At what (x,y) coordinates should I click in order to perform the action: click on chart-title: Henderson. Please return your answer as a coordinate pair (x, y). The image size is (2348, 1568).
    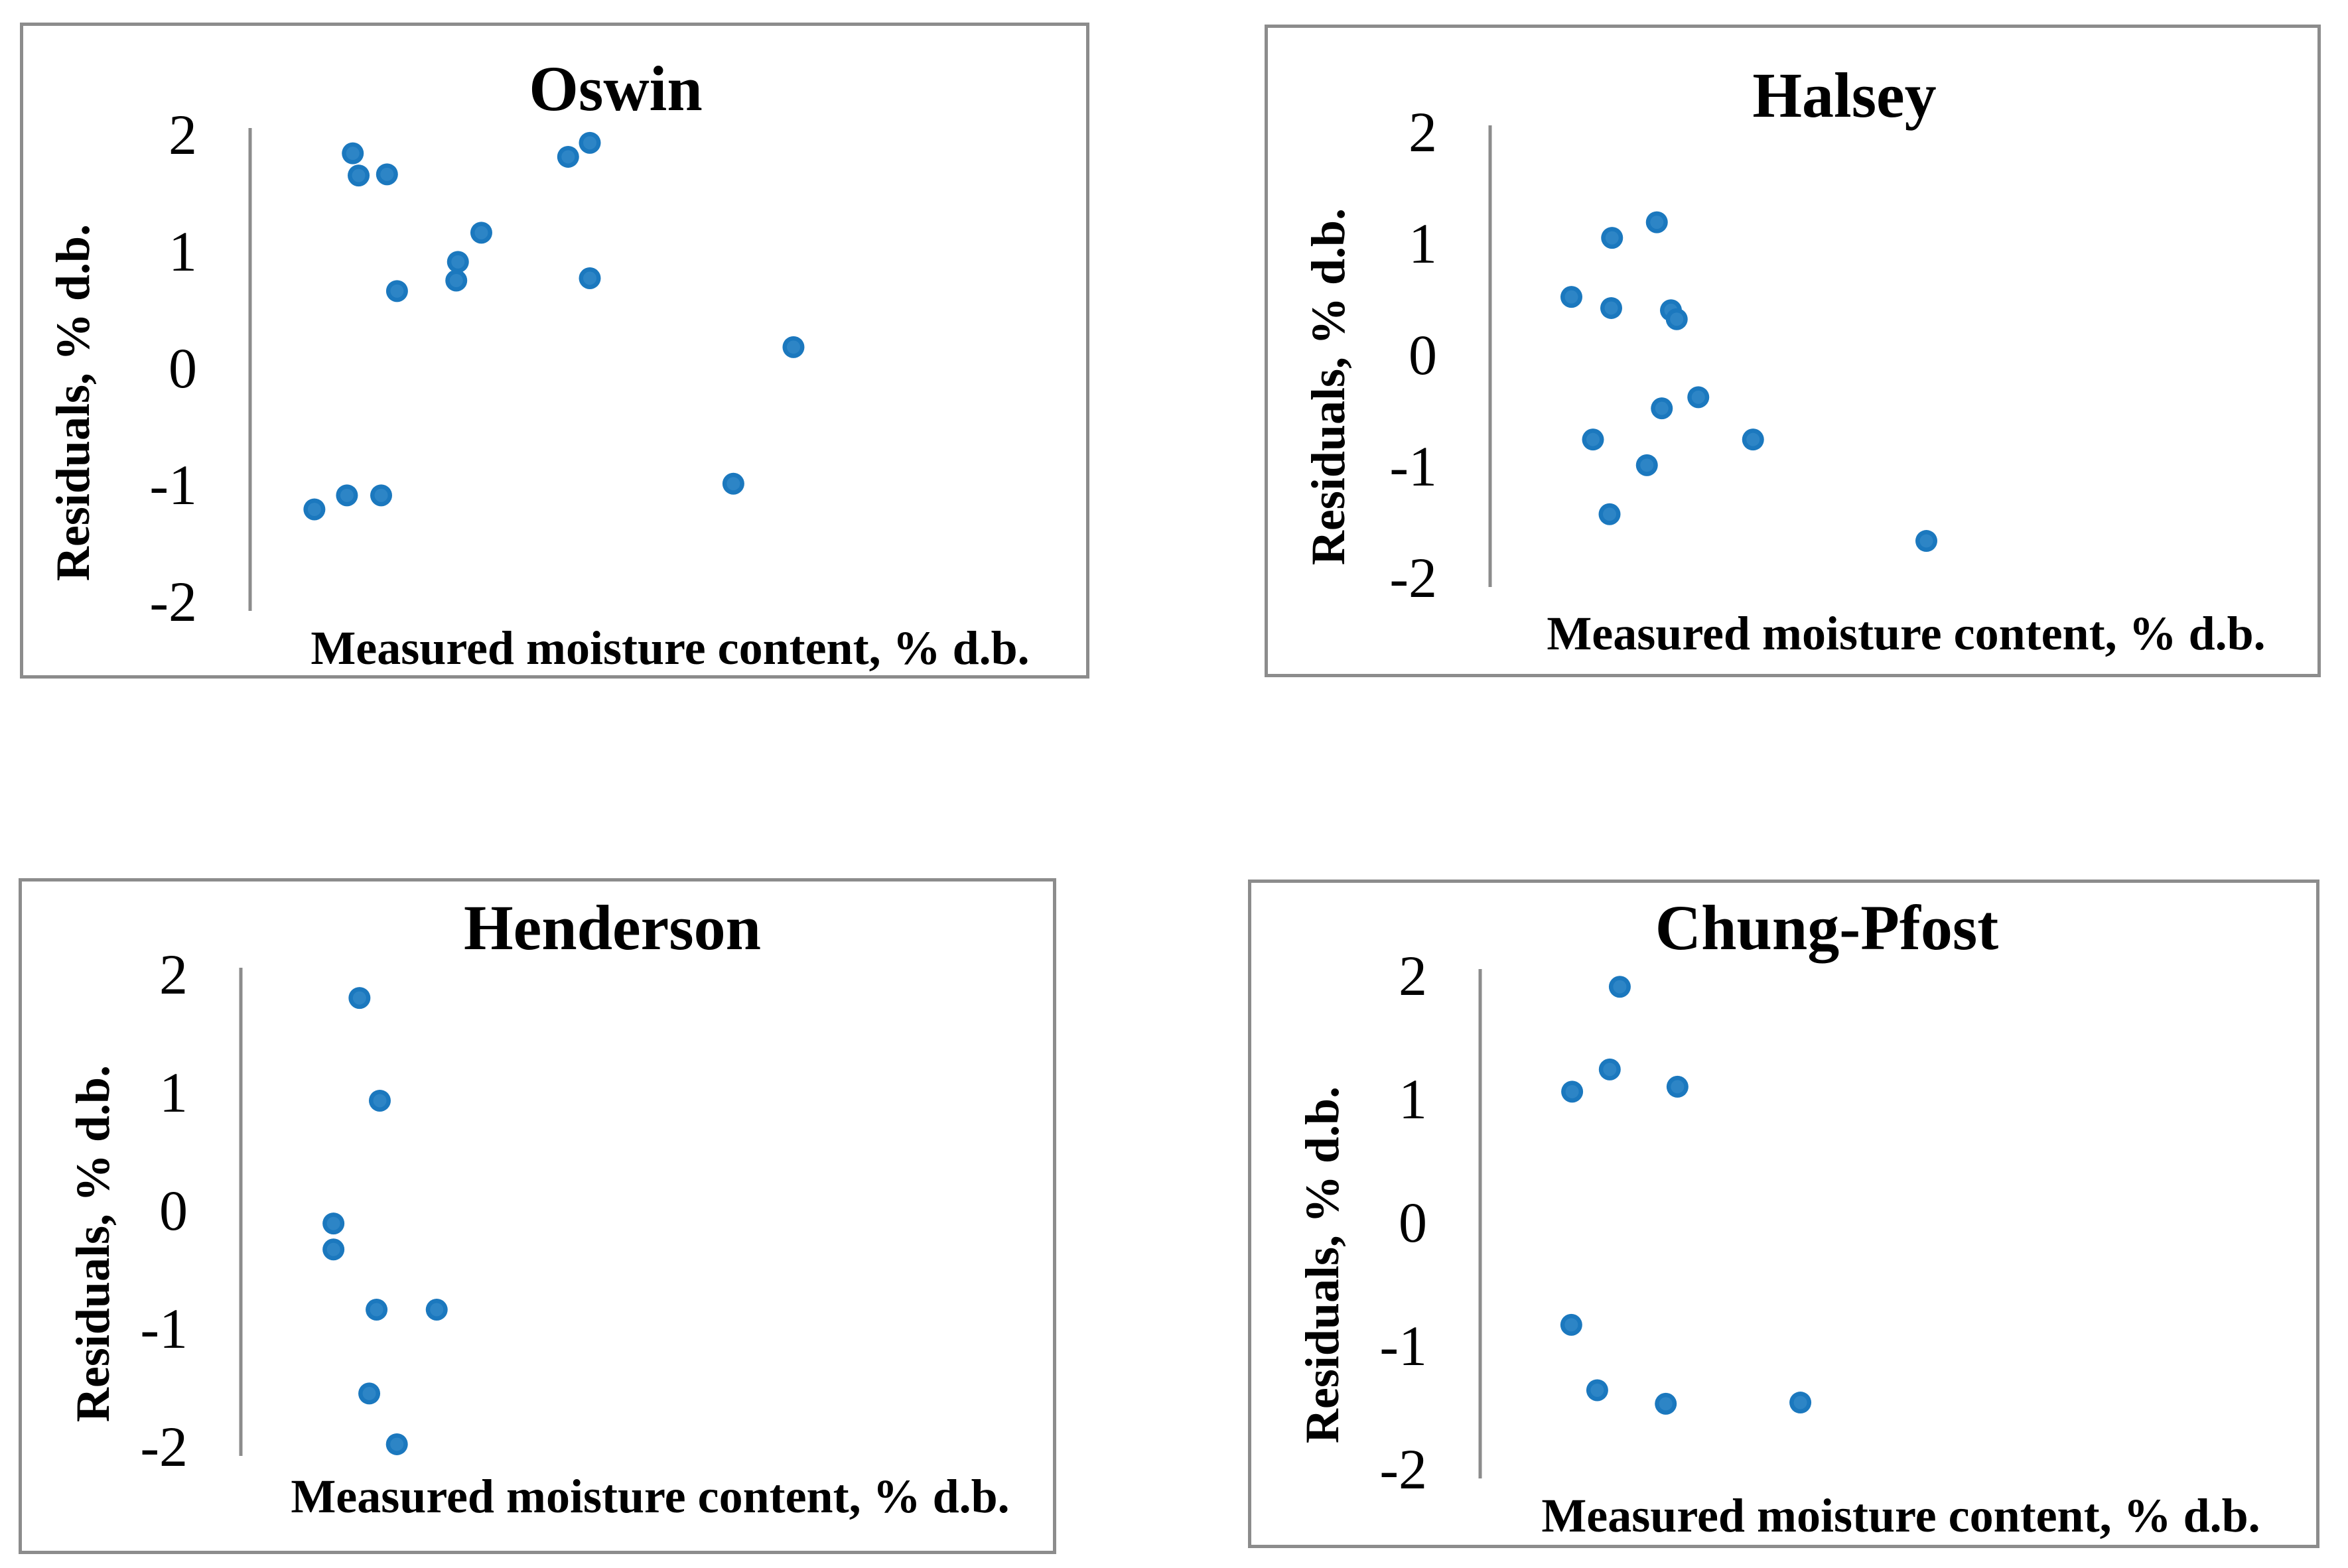
    Looking at the image, I should click on (613, 927).